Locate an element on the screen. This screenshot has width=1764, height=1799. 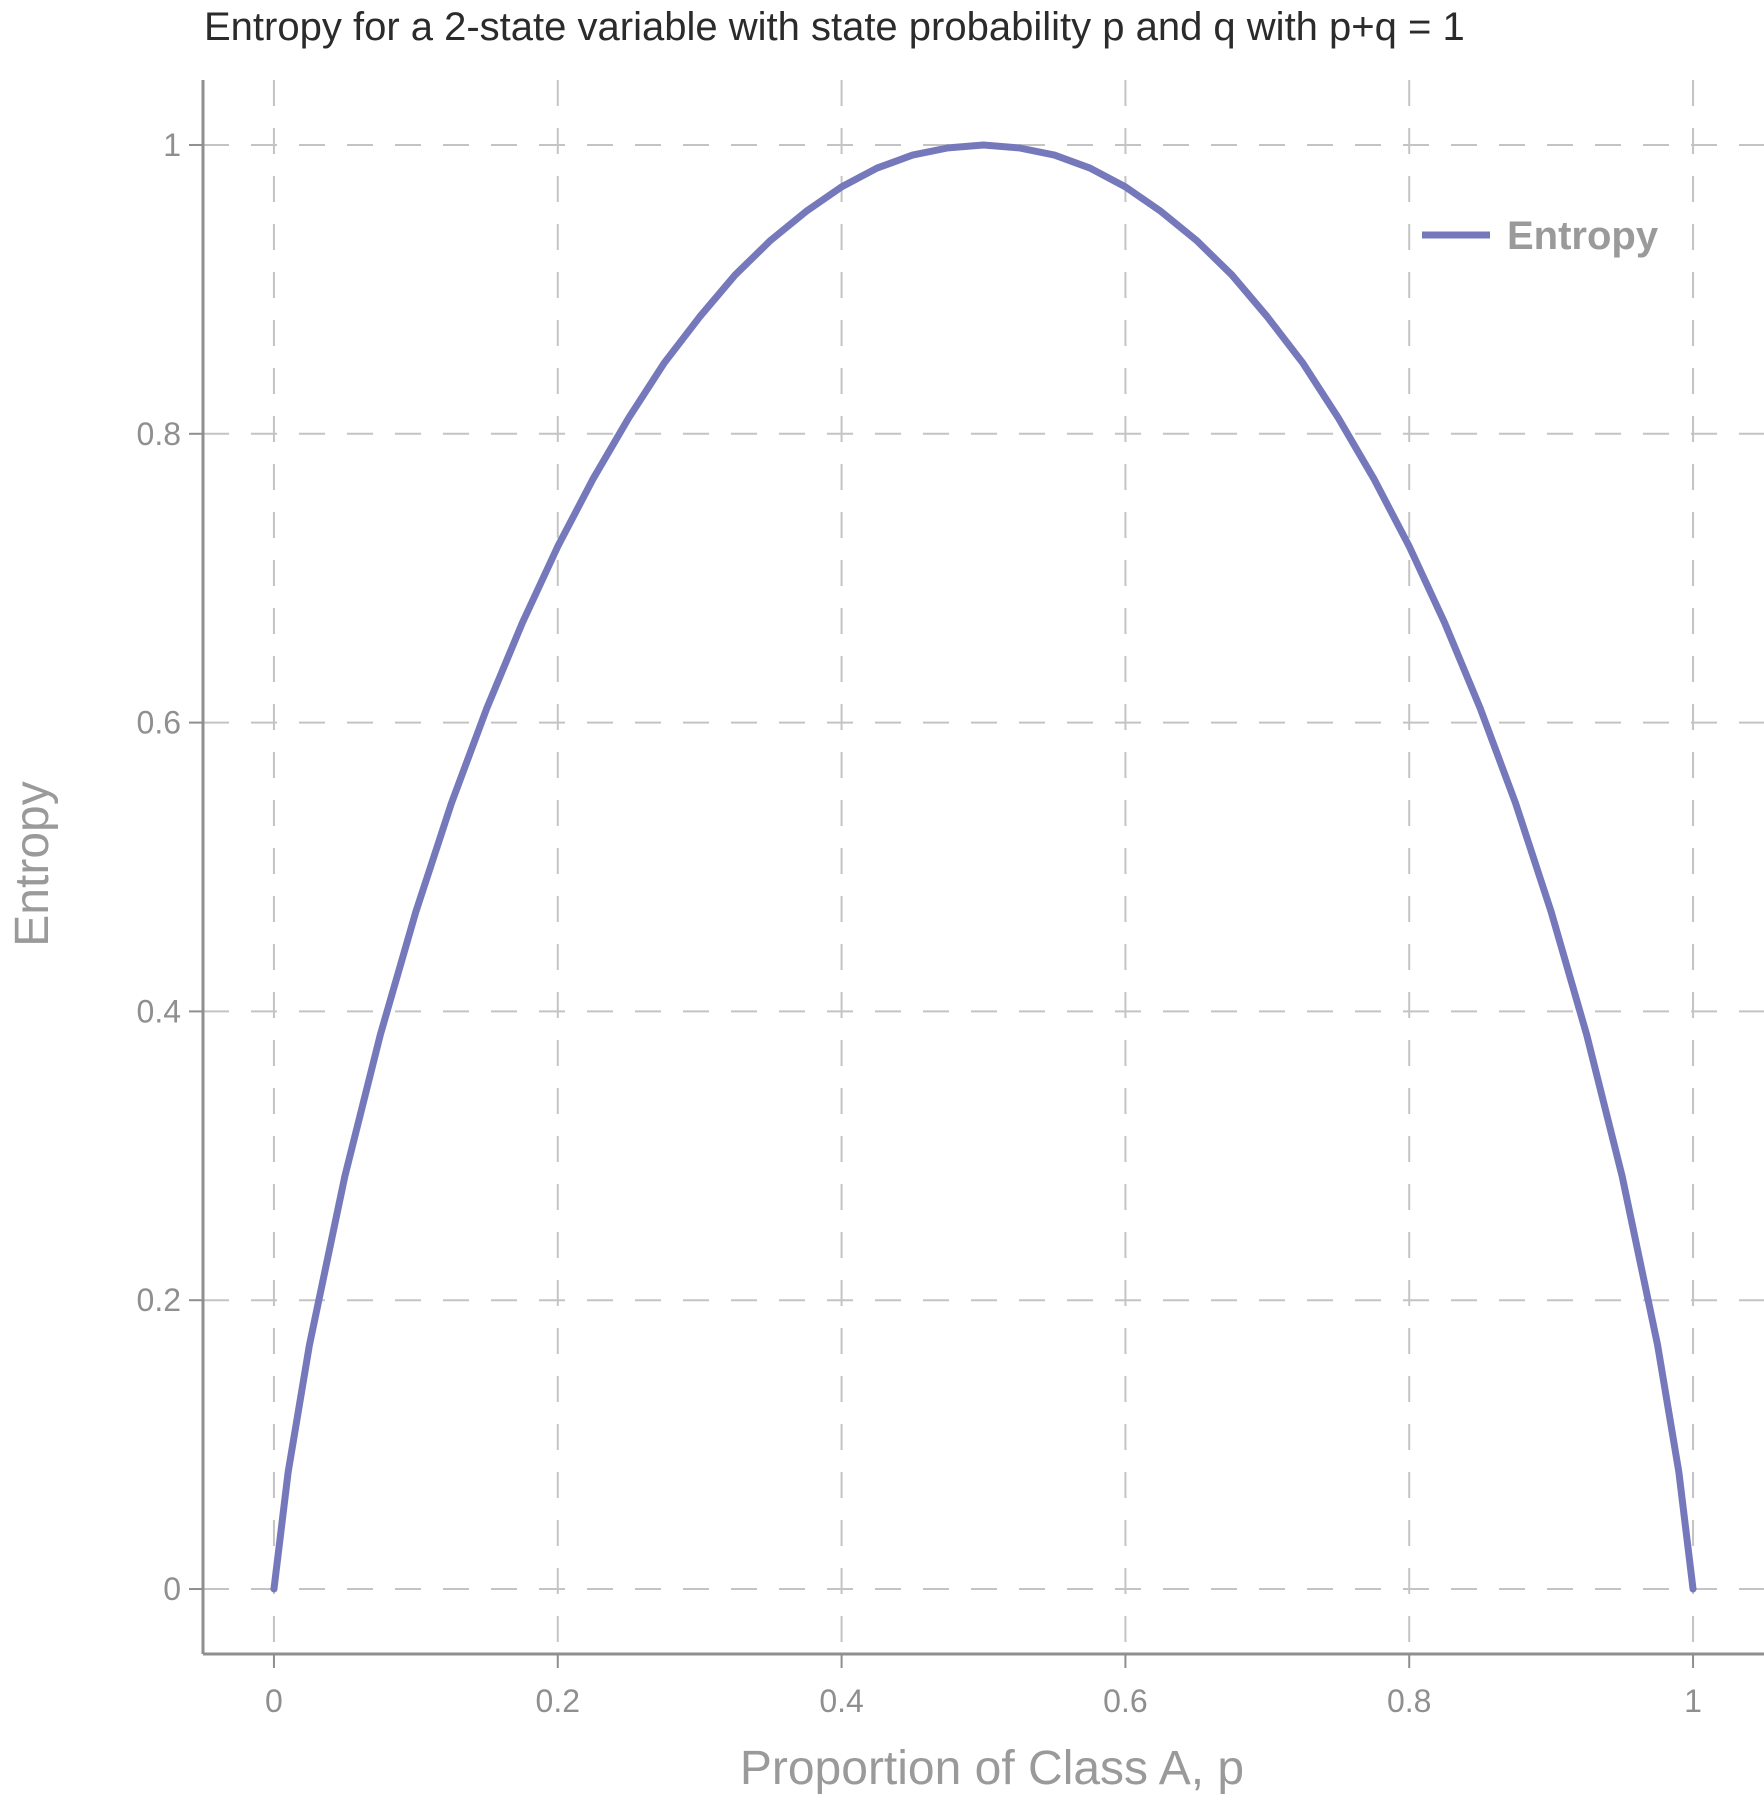
x-tick-label: 1 is located at coordinates (1693, 1701).